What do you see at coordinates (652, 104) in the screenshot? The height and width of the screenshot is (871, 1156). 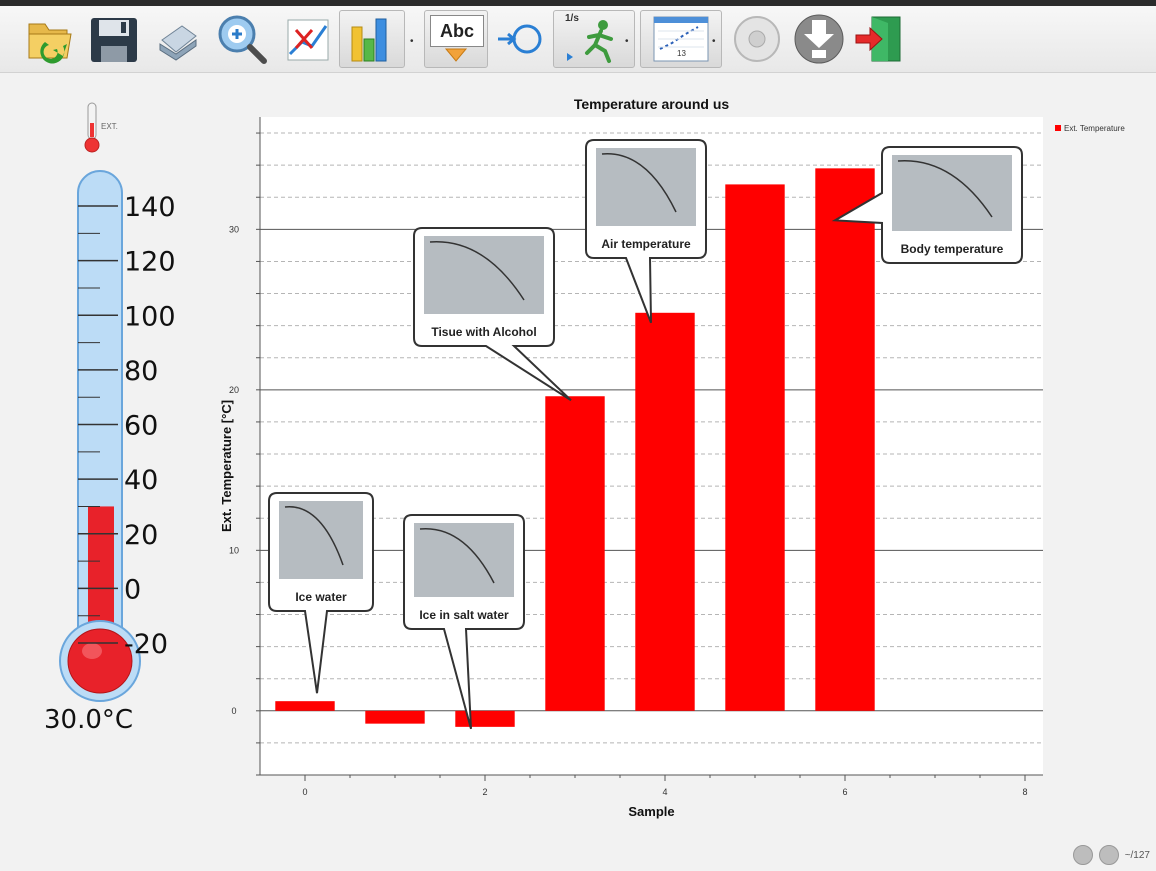 I see `chart-title: Temperature around us` at bounding box center [652, 104].